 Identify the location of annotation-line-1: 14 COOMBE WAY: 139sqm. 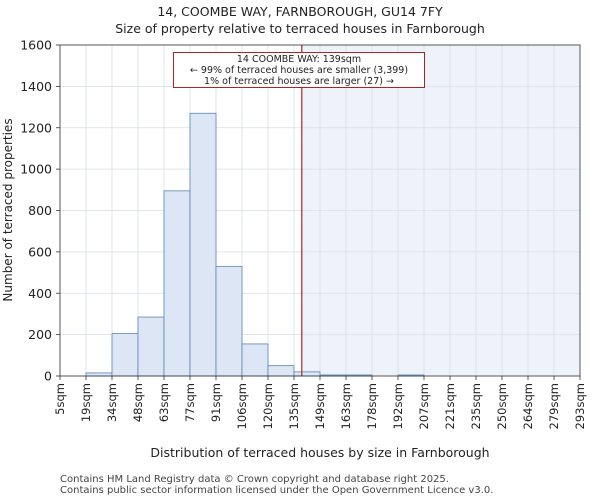
(299, 59).